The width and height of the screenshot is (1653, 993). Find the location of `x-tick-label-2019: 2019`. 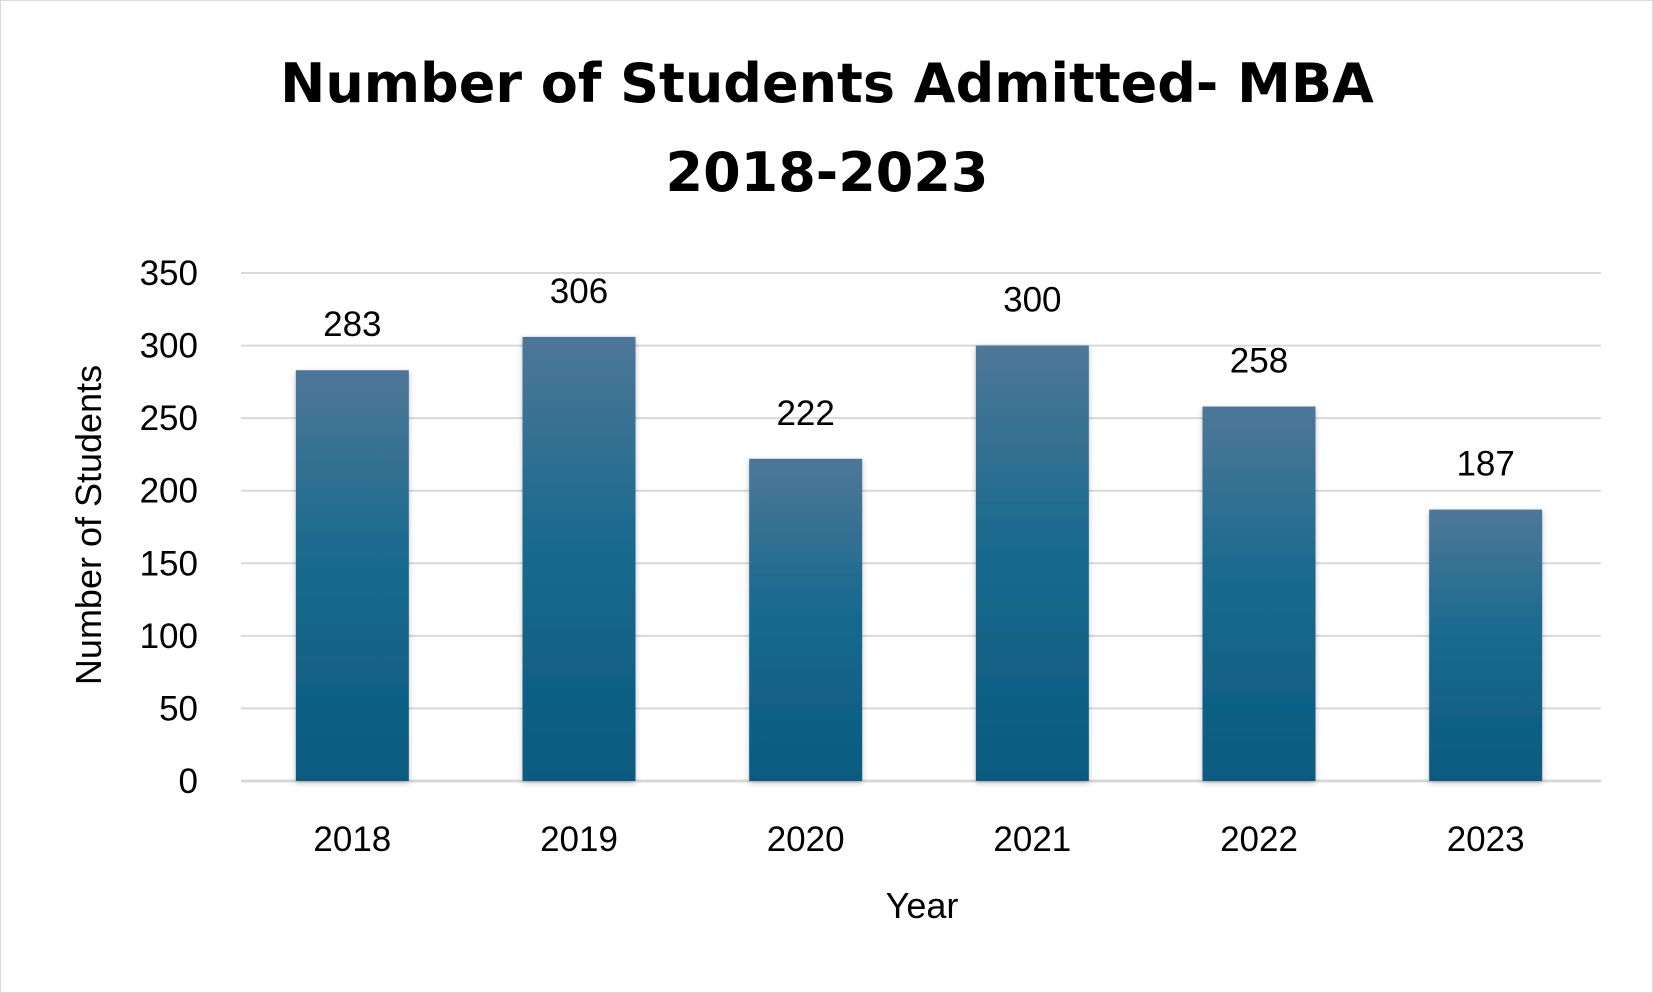

x-tick-label-2019: 2019 is located at coordinates (579, 839).